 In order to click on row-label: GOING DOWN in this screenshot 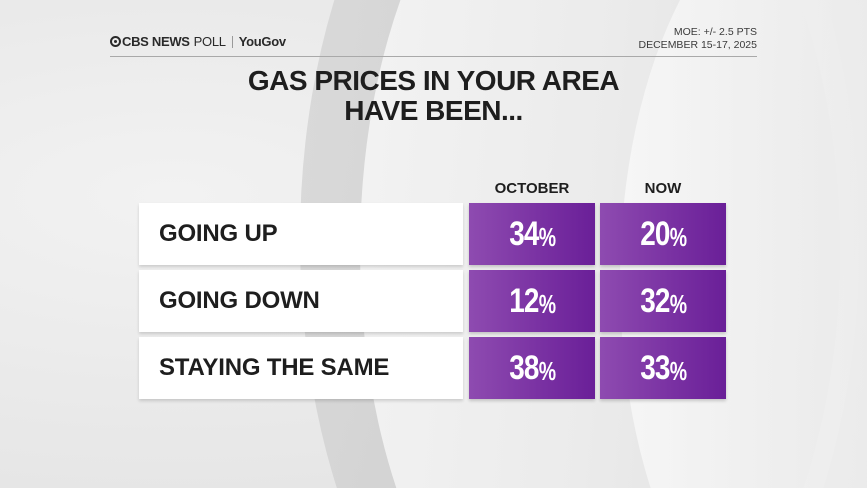, I will do `click(301, 301)`.